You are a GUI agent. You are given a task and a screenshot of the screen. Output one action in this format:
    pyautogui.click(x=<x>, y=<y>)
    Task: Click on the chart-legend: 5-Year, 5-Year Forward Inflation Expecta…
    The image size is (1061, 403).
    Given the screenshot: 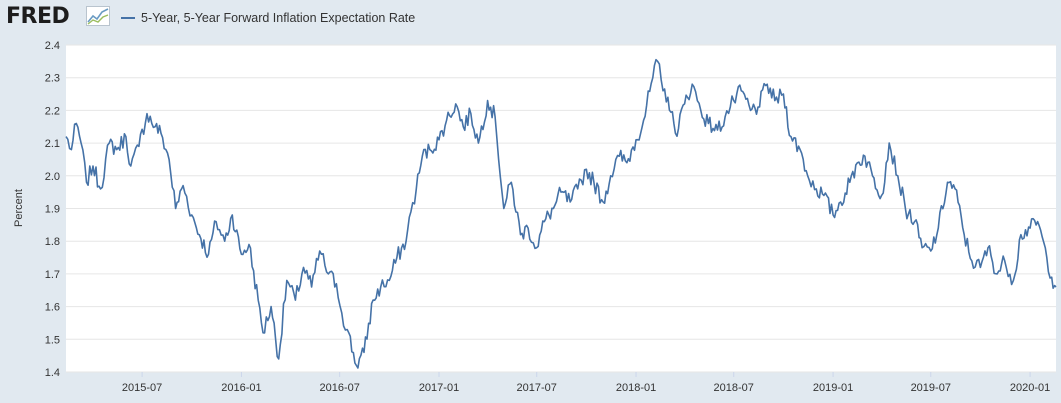 What is the action you would take?
    pyautogui.click(x=268, y=18)
    